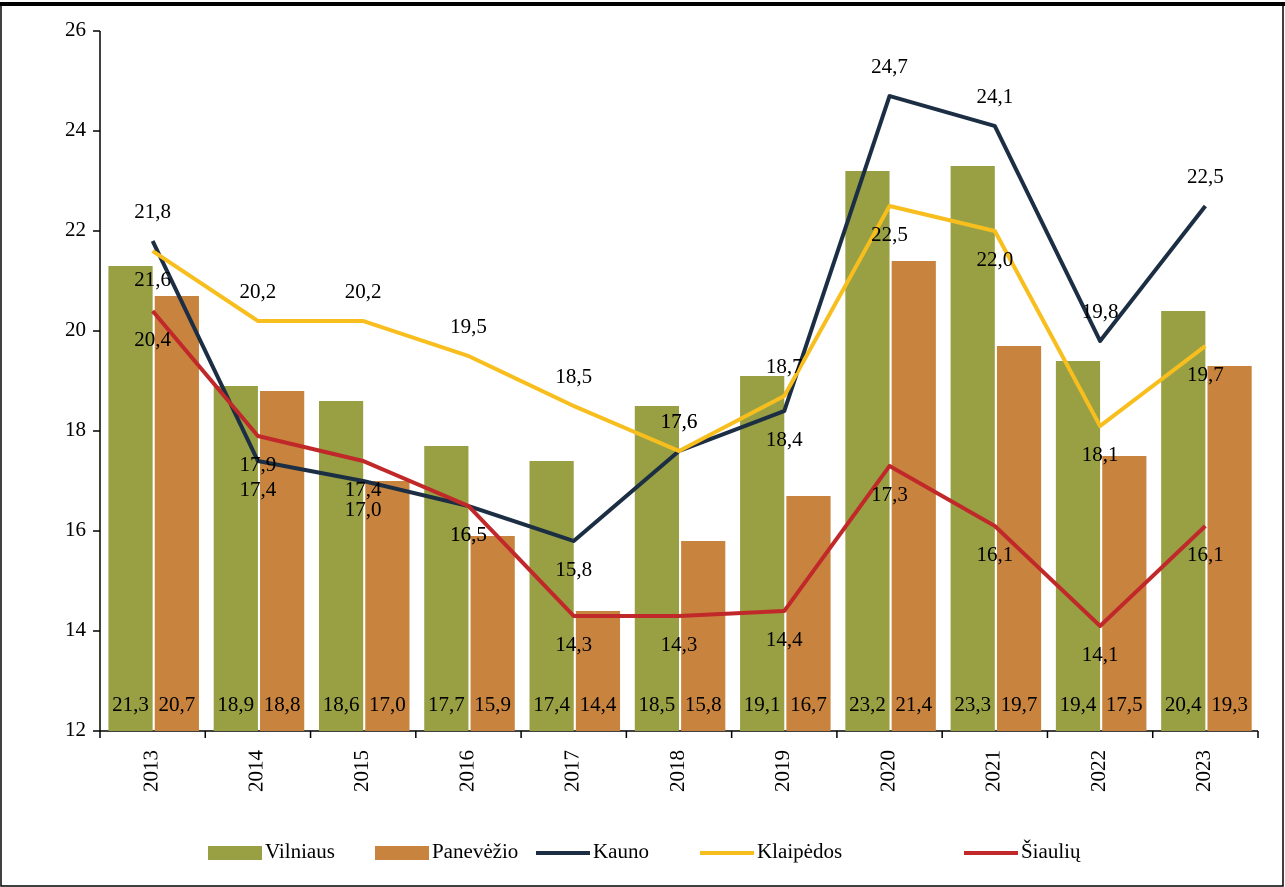  What do you see at coordinates (784, 366) in the screenshot?
I see `data-label: 18,7` at bounding box center [784, 366].